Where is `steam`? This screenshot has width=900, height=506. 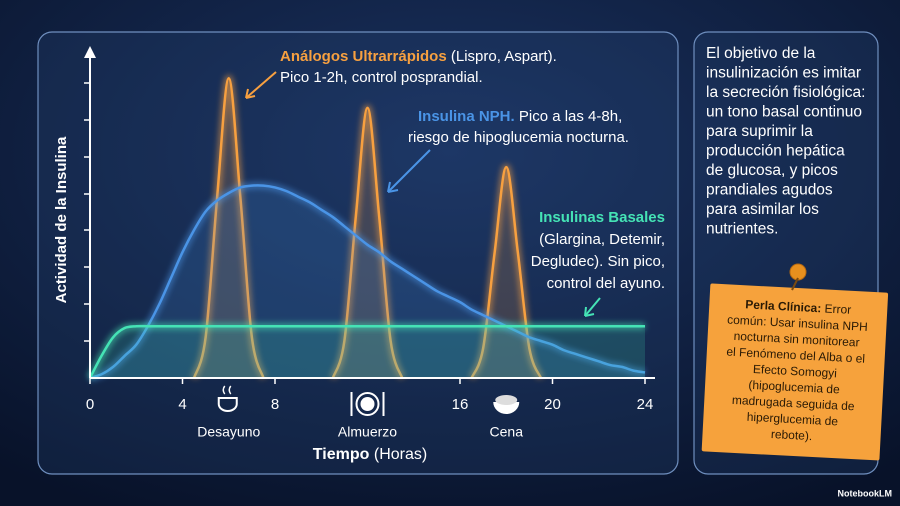 steam is located at coordinates (227, 390).